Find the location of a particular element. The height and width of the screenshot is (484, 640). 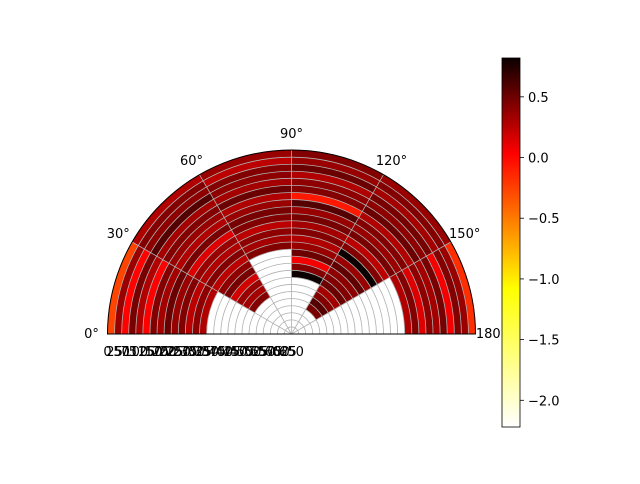

colorbar-tick-label: 0.0 is located at coordinates (538, 159).